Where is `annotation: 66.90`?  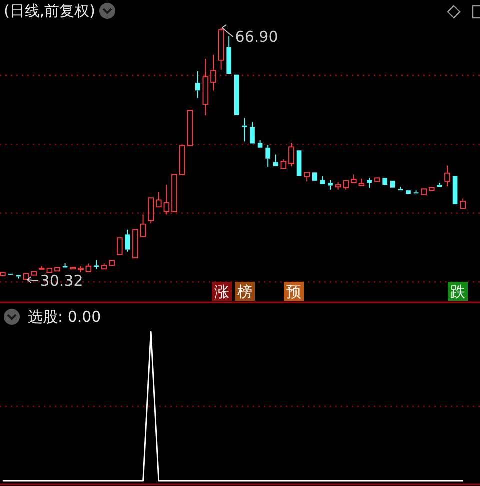
annotation: 66.90 is located at coordinates (256, 37).